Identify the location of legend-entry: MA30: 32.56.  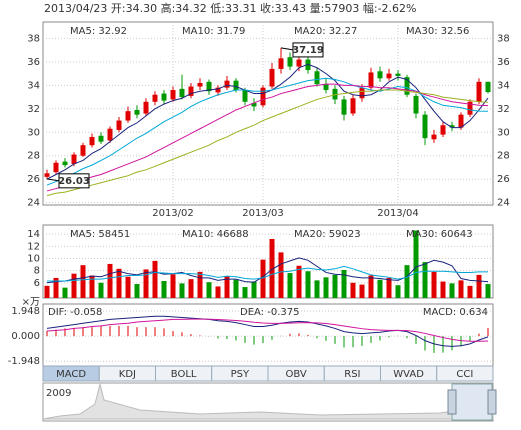
(437, 31).